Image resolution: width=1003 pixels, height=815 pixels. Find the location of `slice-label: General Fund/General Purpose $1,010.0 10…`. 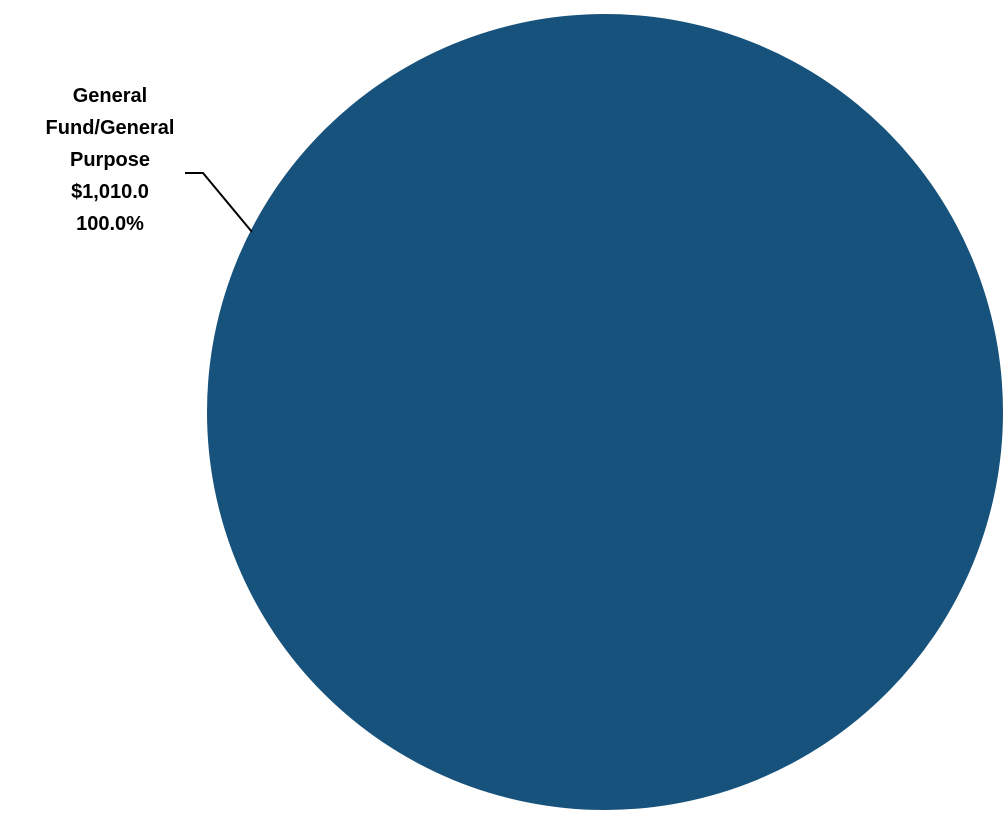

slice-label: General Fund/General Purpose $1,010.0 10… is located at coordinates (110, 160).